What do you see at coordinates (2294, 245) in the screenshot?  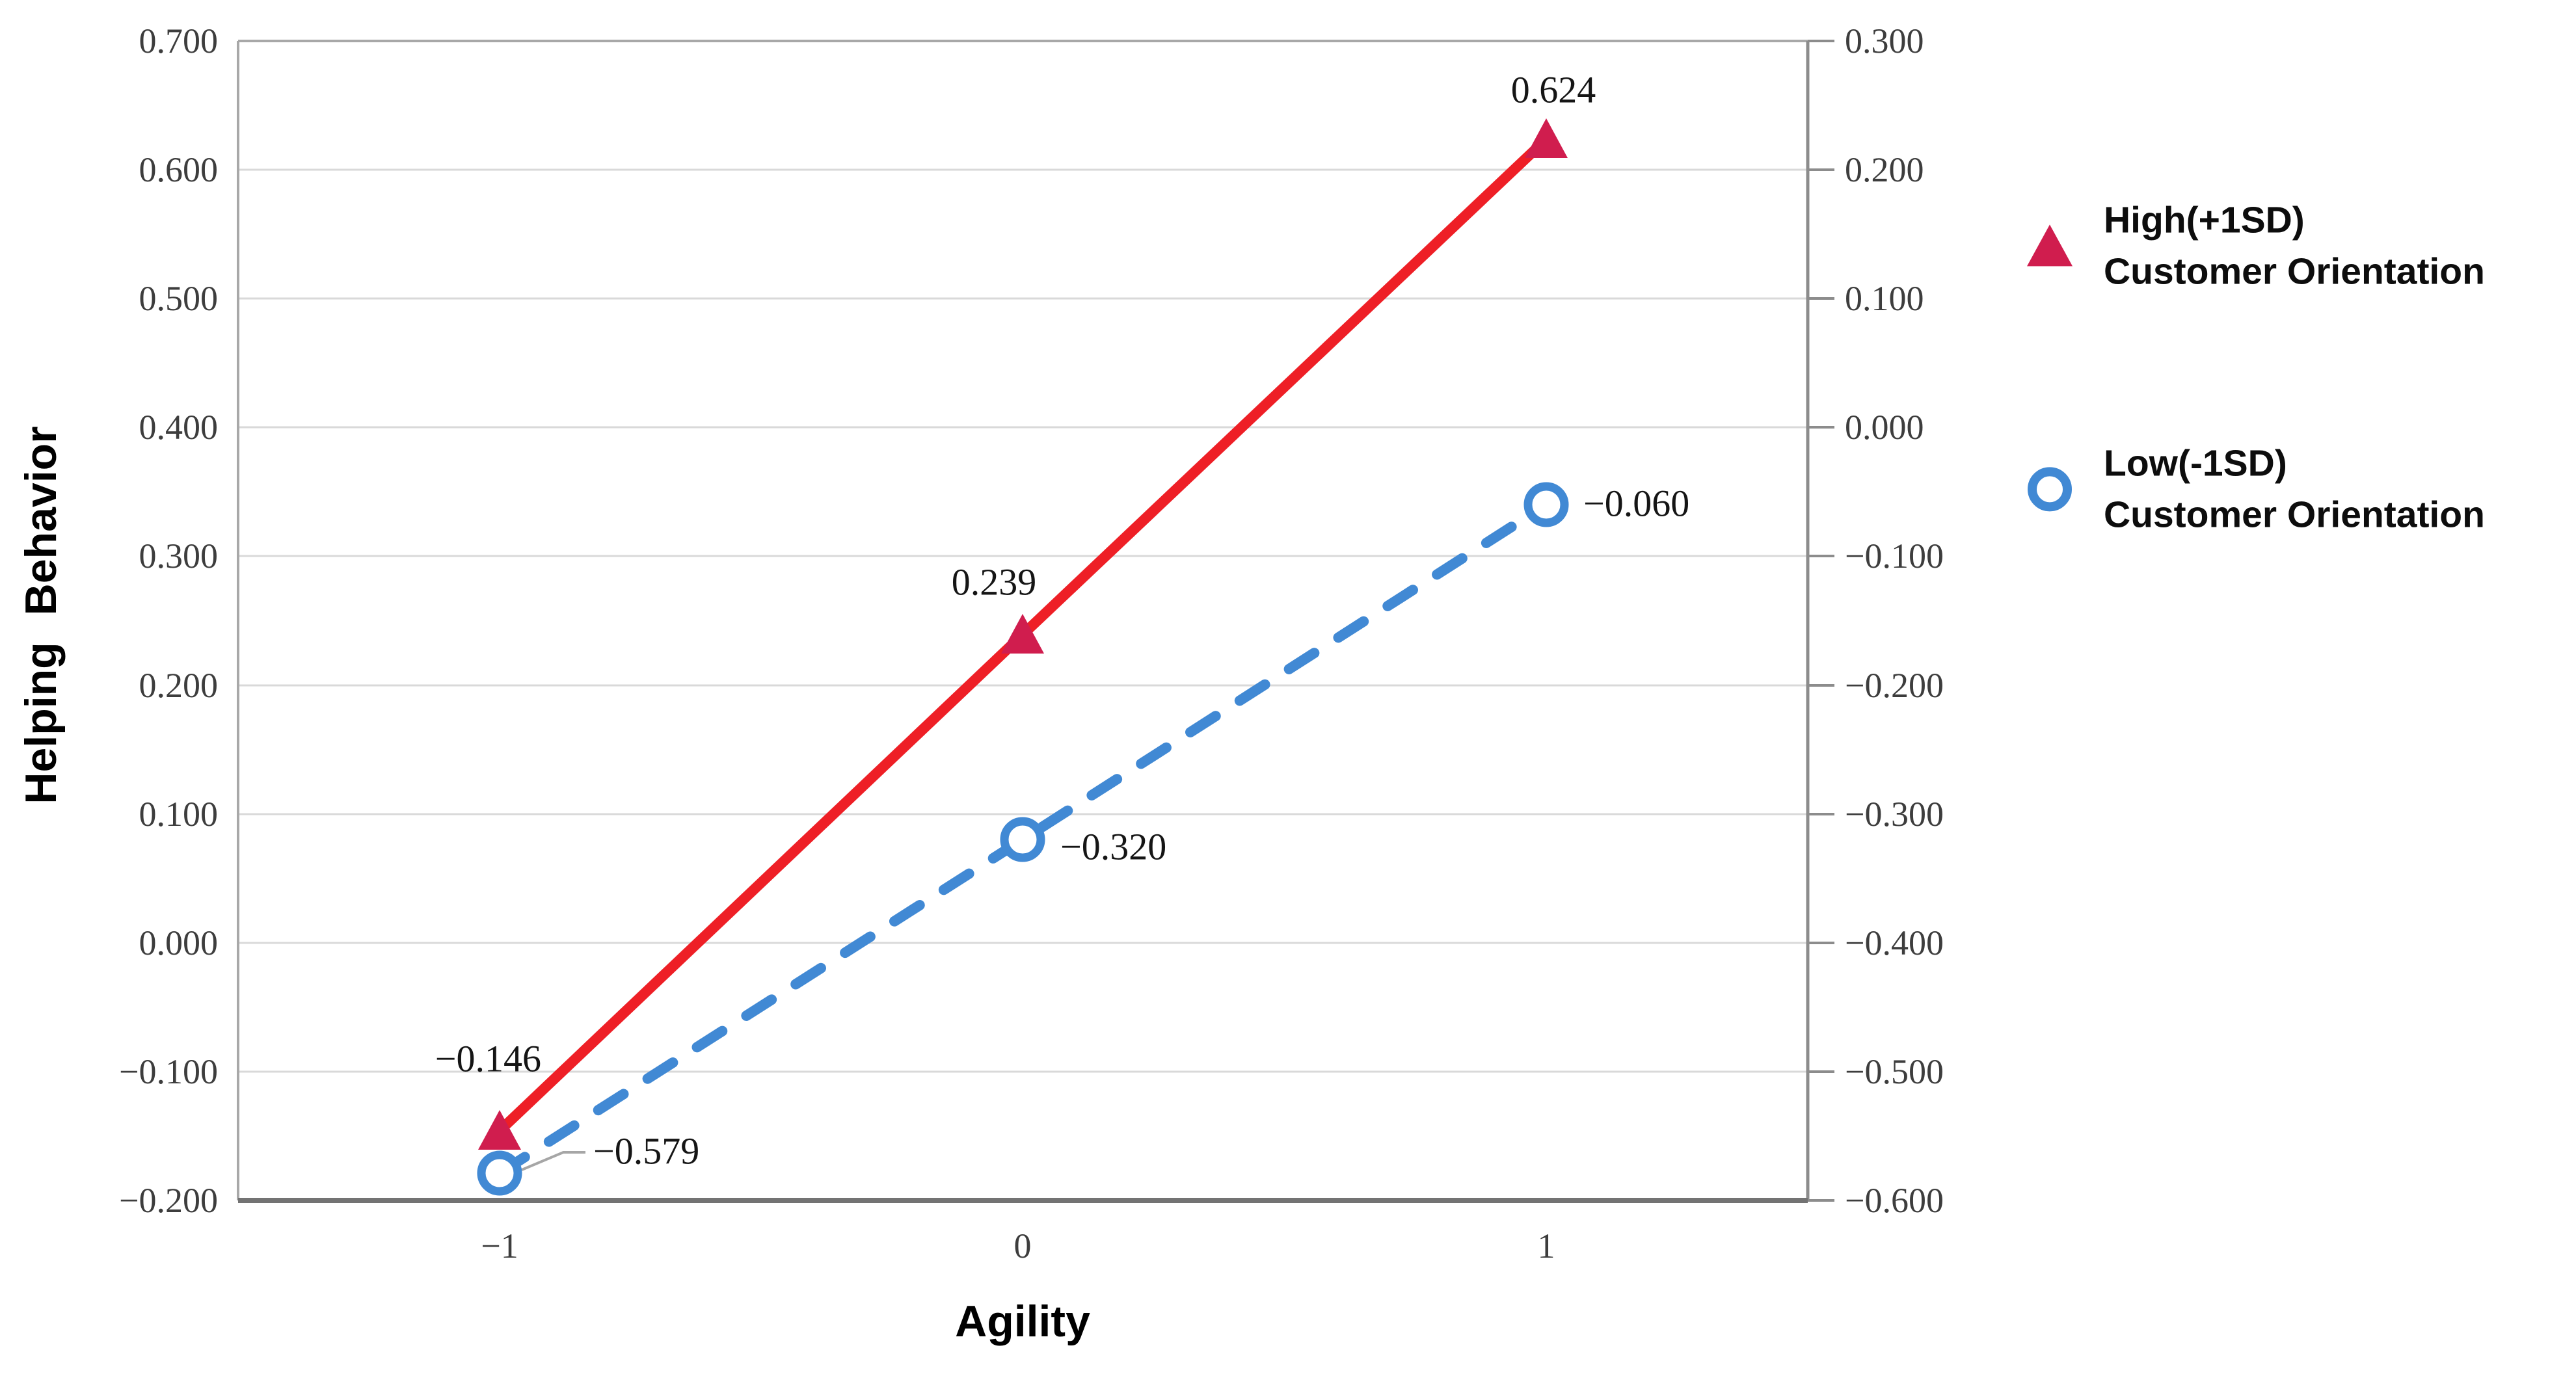 I see `legend-label-high: High(+1SD) Customer Orientation` at bounding box center [2294, 245].